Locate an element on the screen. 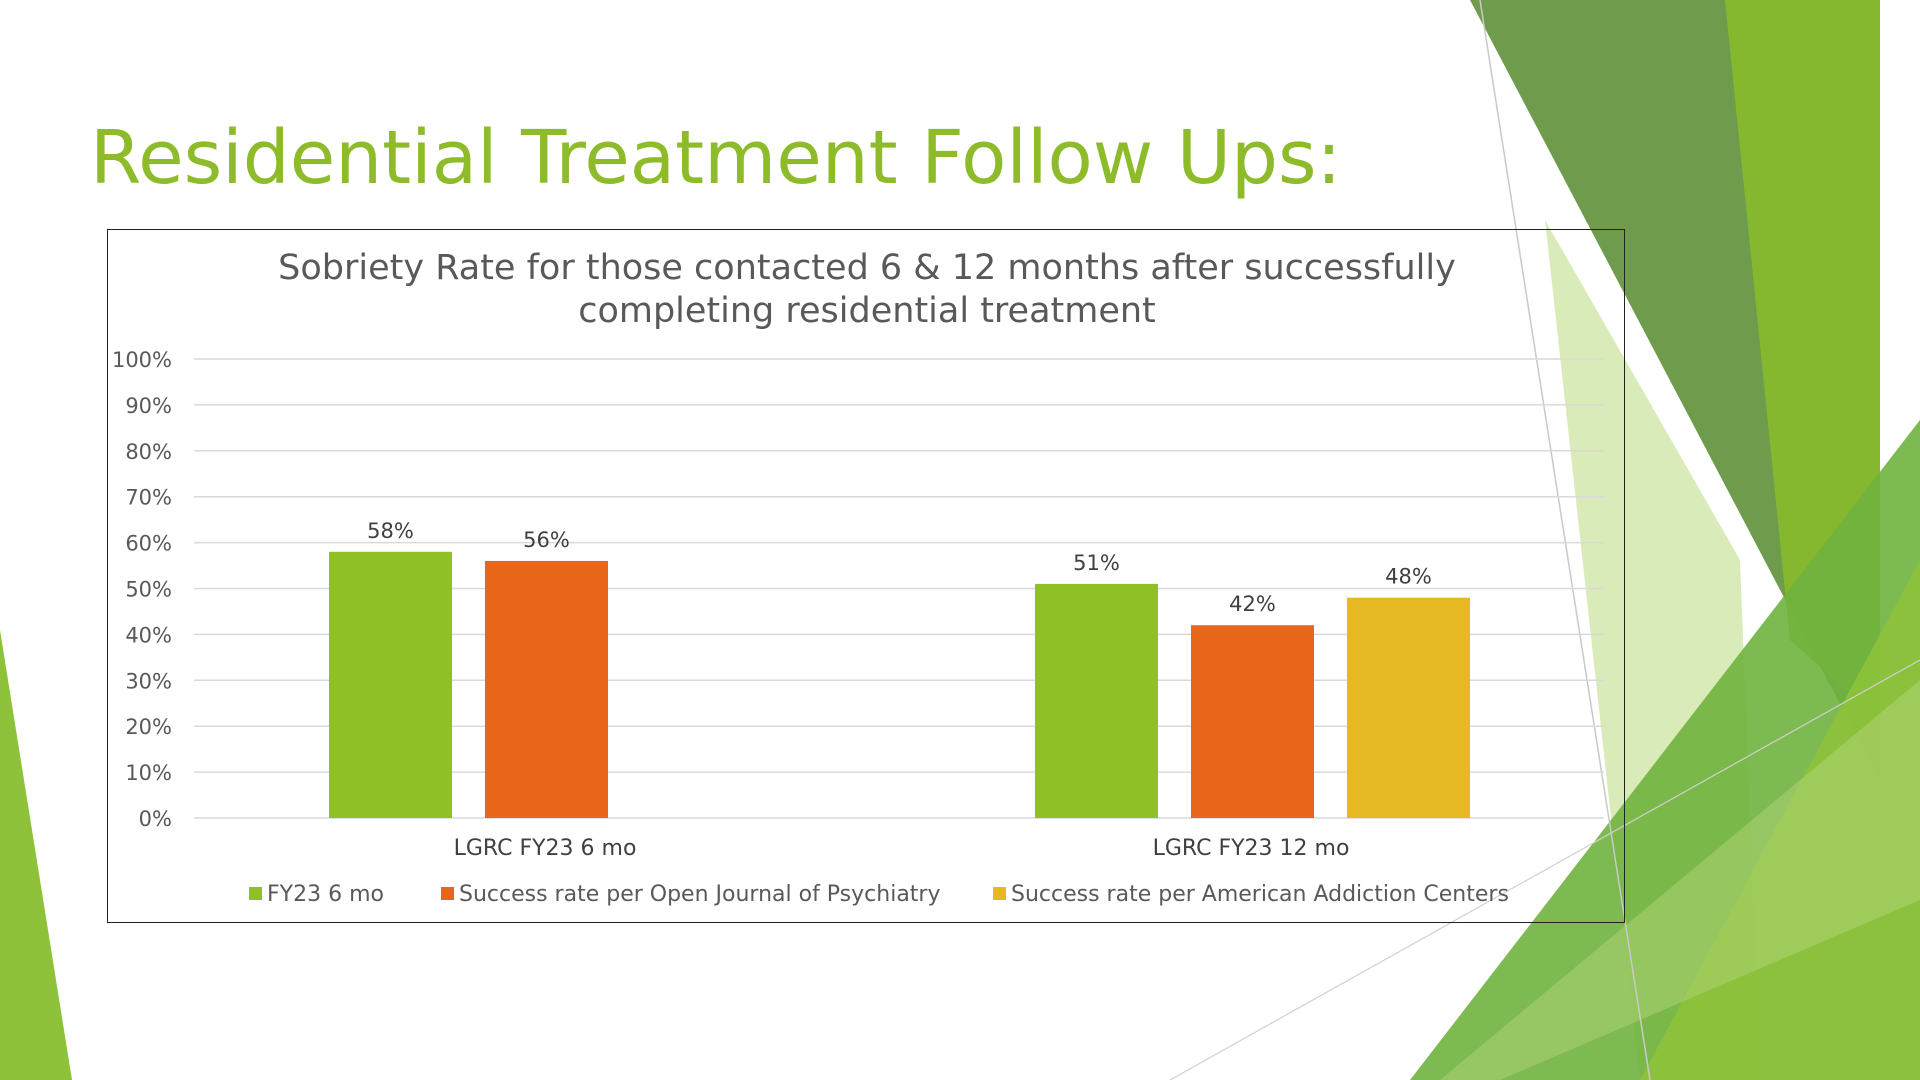 This screenshot has height=1080, width=1920. data-label: 51% is located at coordinates (1096, 563).